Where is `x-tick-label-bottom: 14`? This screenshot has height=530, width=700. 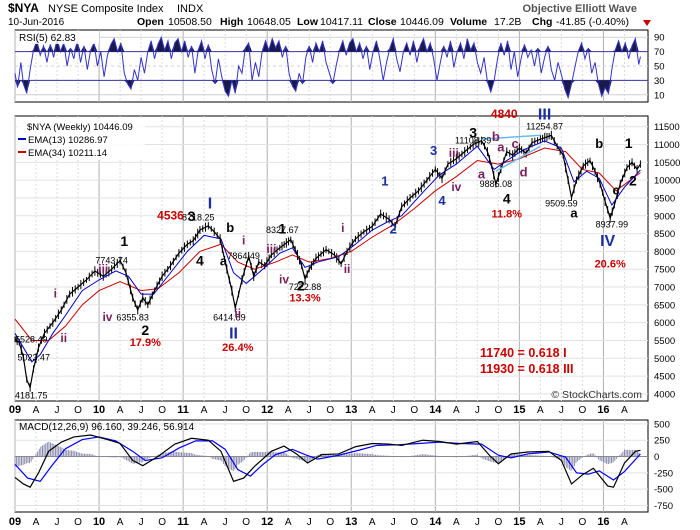
x-tick-label-bottom: 14 is located at coordinates (435, 522).